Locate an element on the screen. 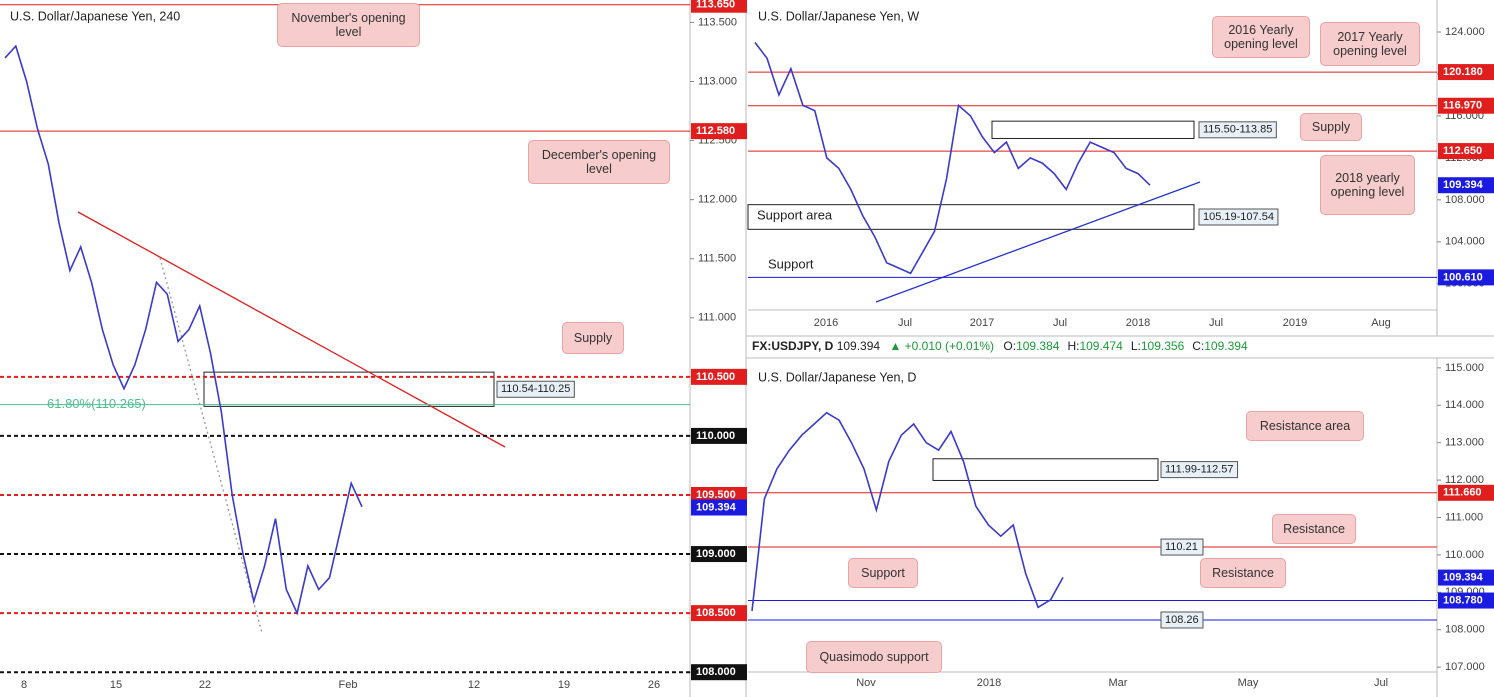  level-box-label: 108.26 is located at coordinates (1182, 620).